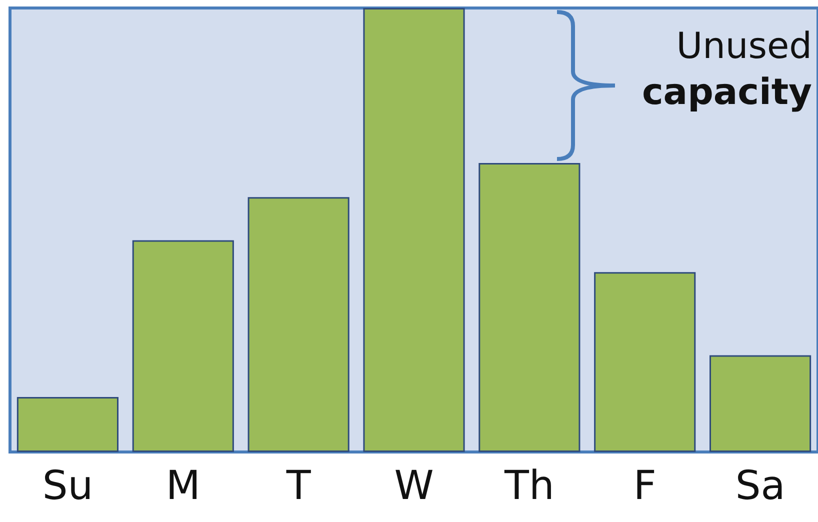  Describe the element at coordinates (529, 486) in the screenshot. I see `x-tick-label: Th` at that location.